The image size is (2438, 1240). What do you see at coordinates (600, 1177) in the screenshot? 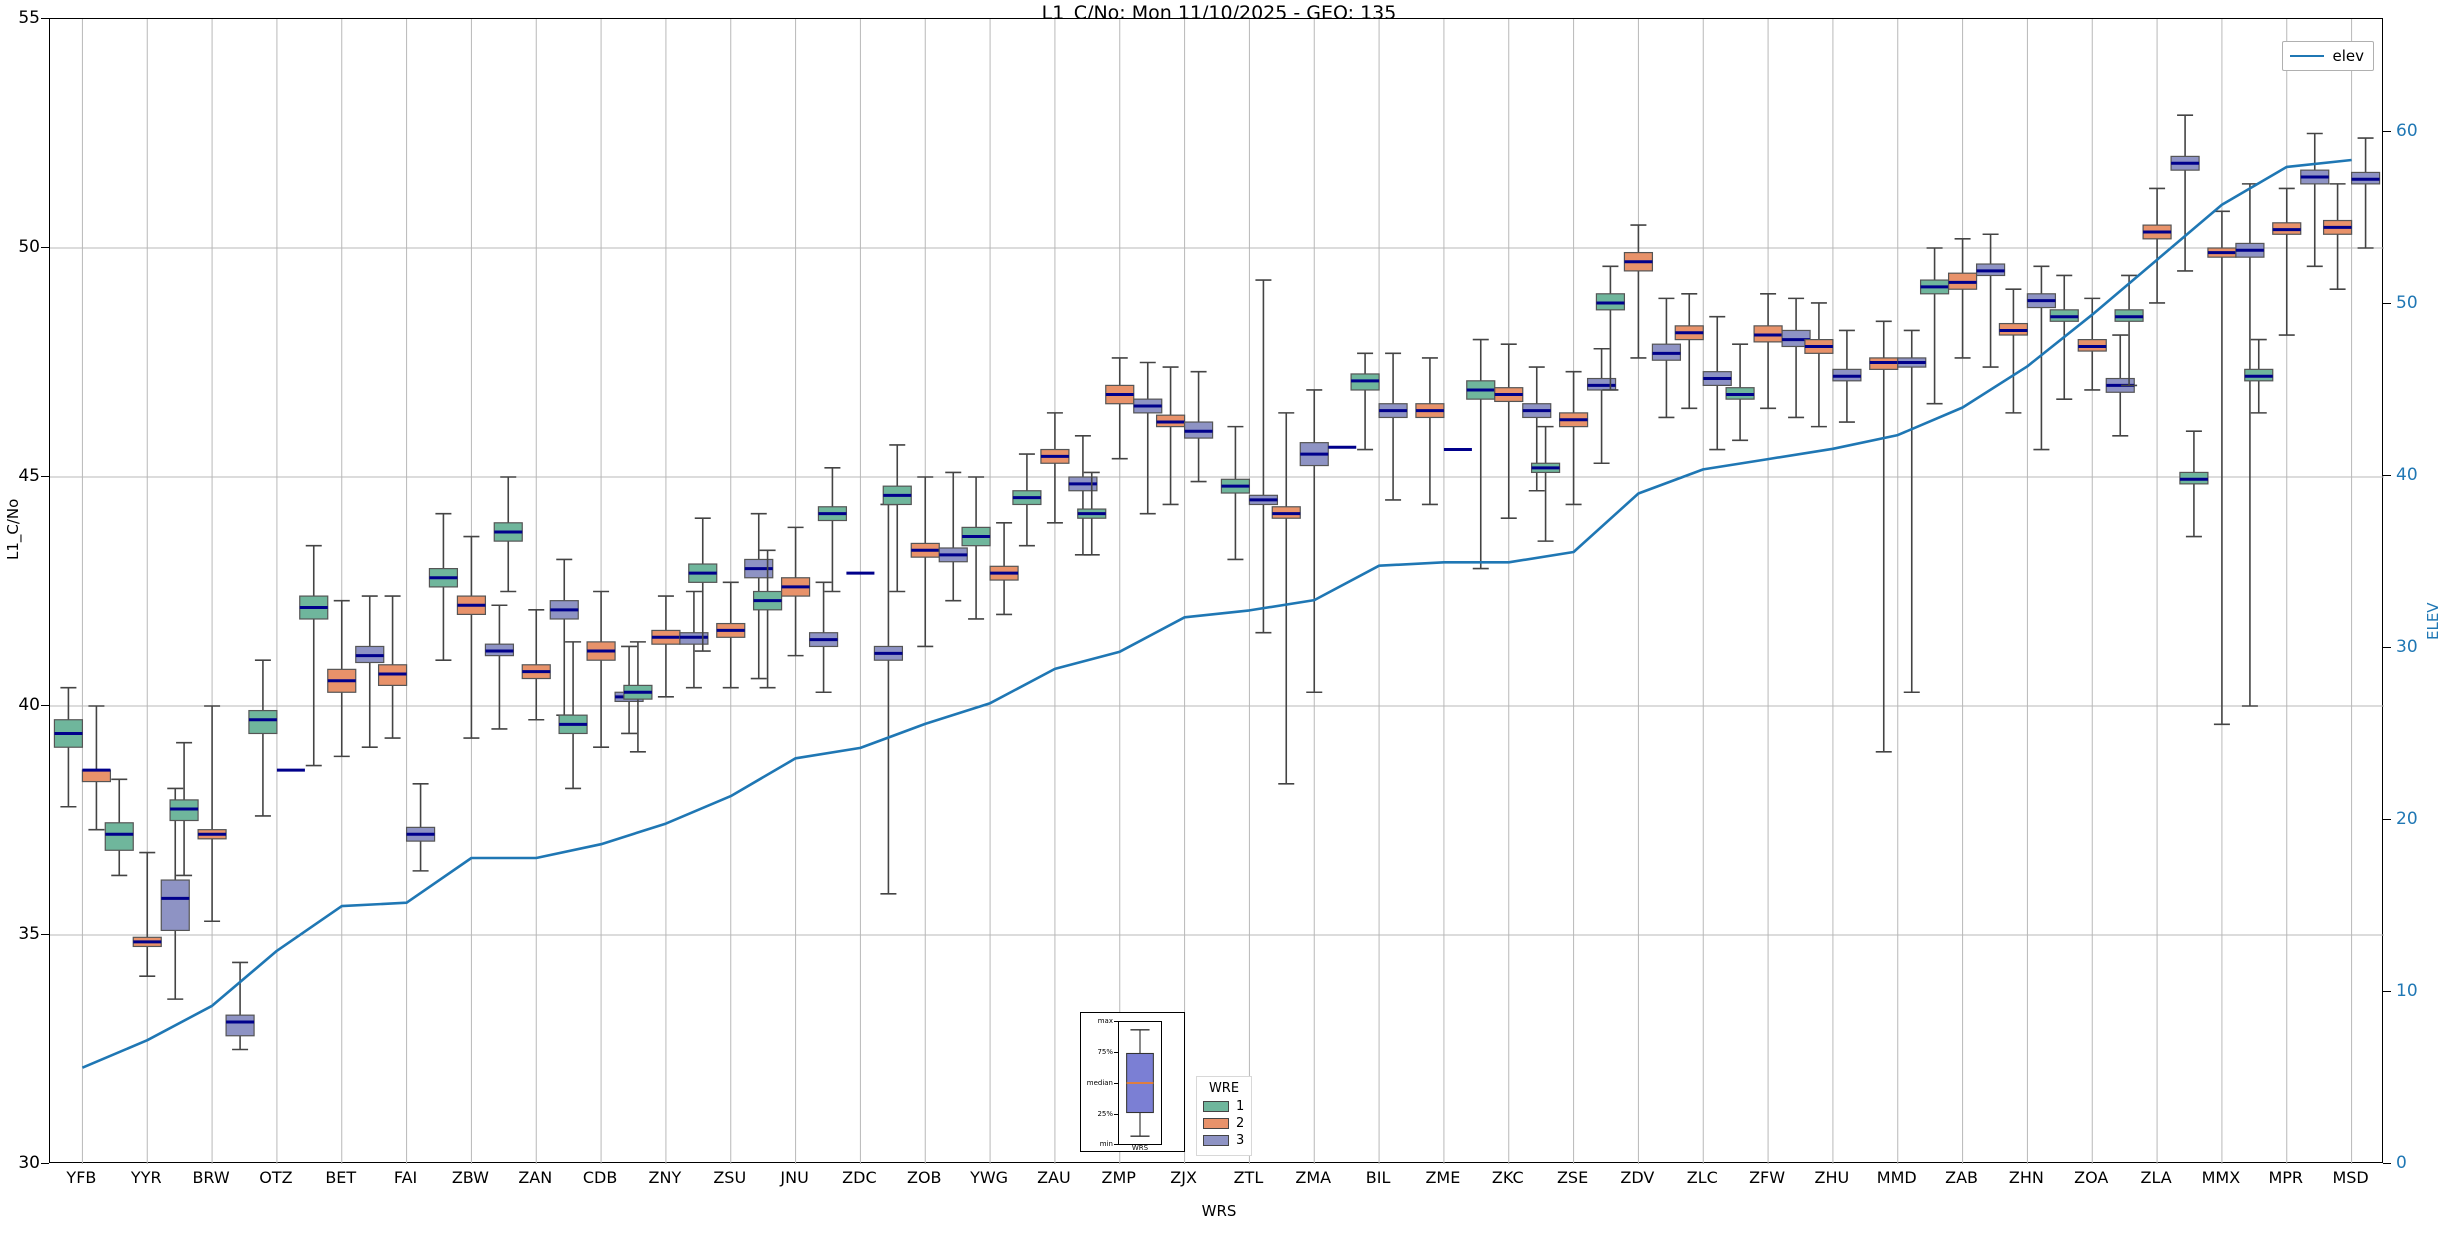
I see `x-tick-label-cdb: CDB` at bounding box center [600, 1177].